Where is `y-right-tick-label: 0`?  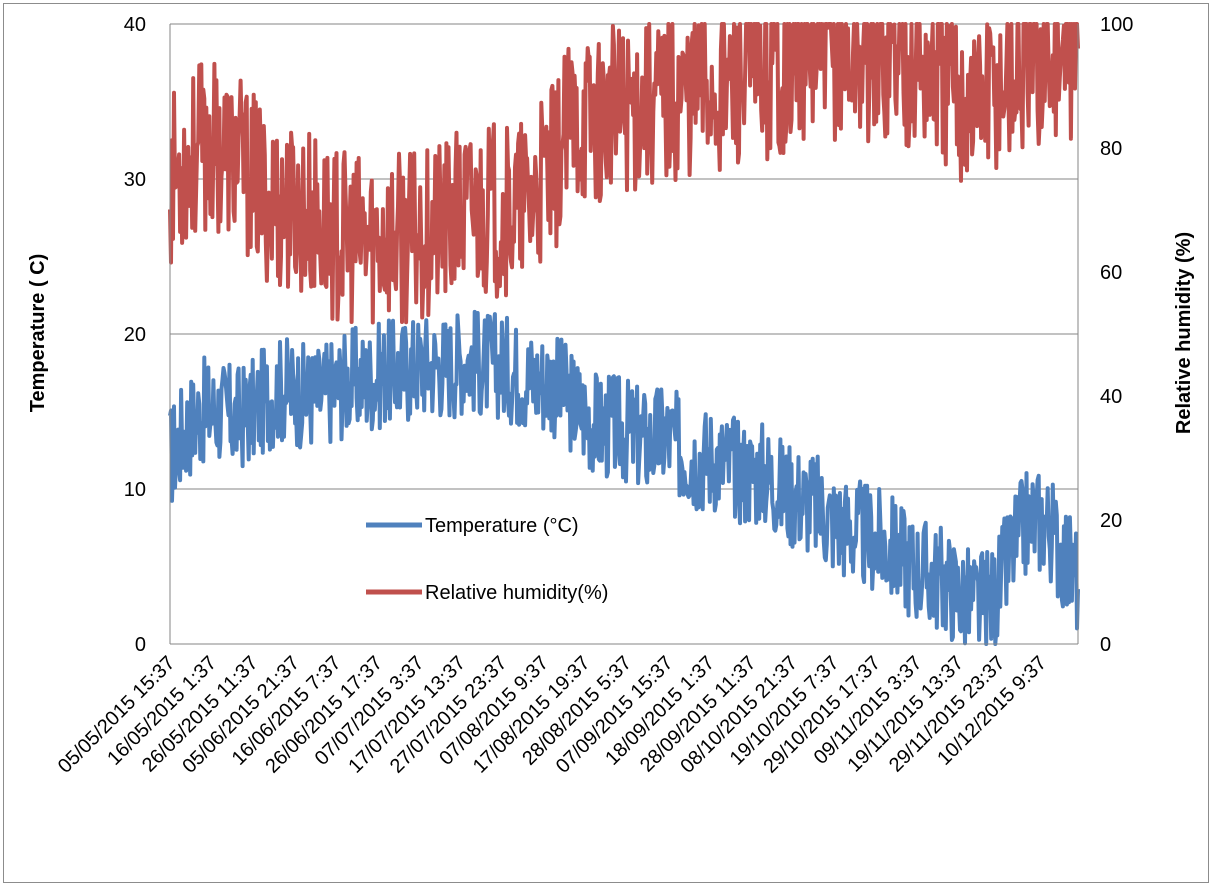
y-right-tick-label: 0 is located at coordinates (1105, 645).